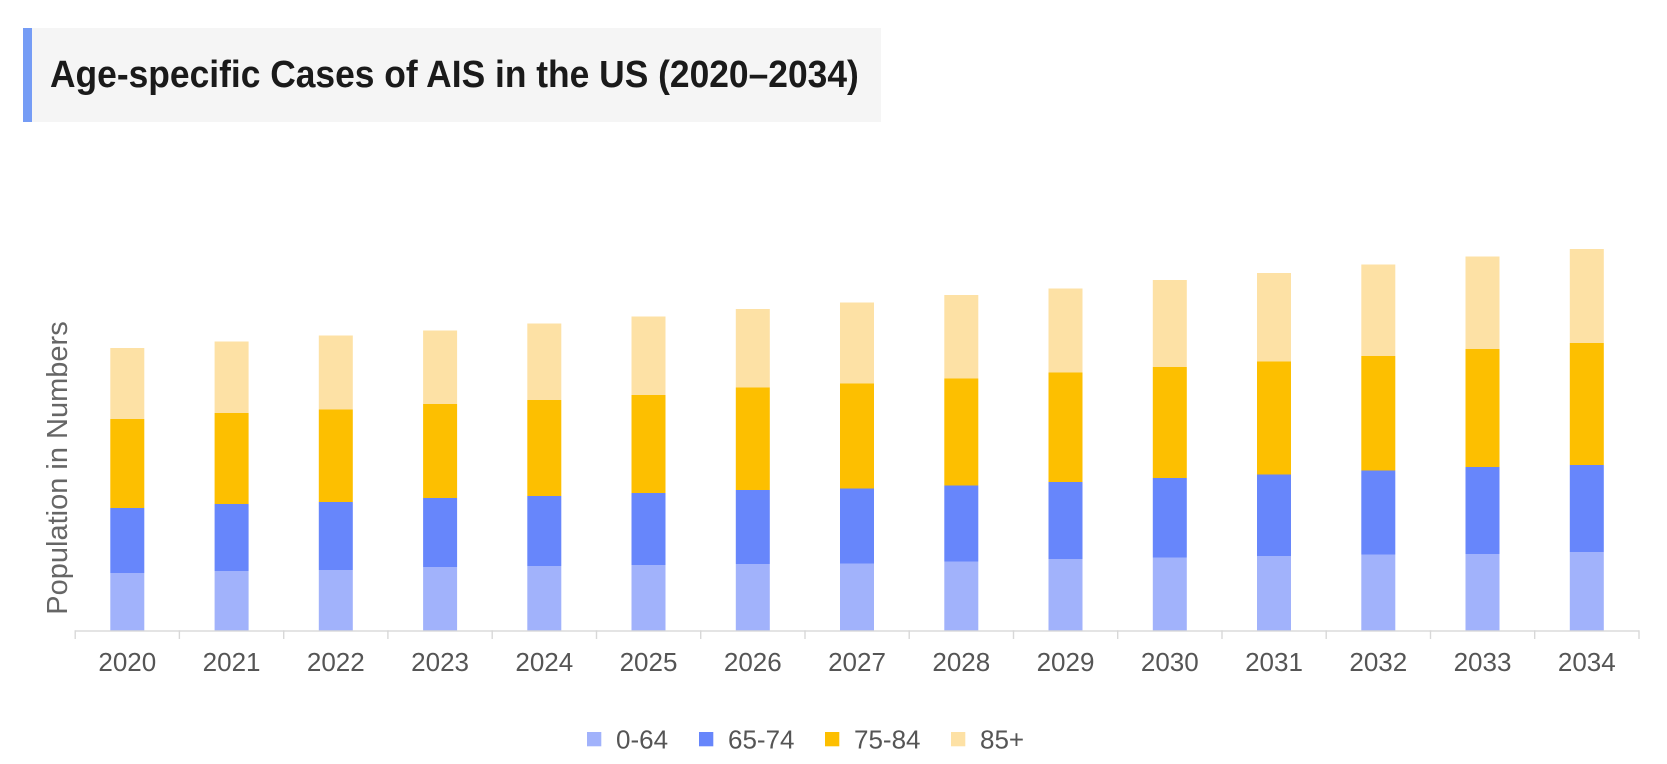 This screenshot has width=1667, height=764. I want to click on svg-text: 0-64, so click(642, 740).